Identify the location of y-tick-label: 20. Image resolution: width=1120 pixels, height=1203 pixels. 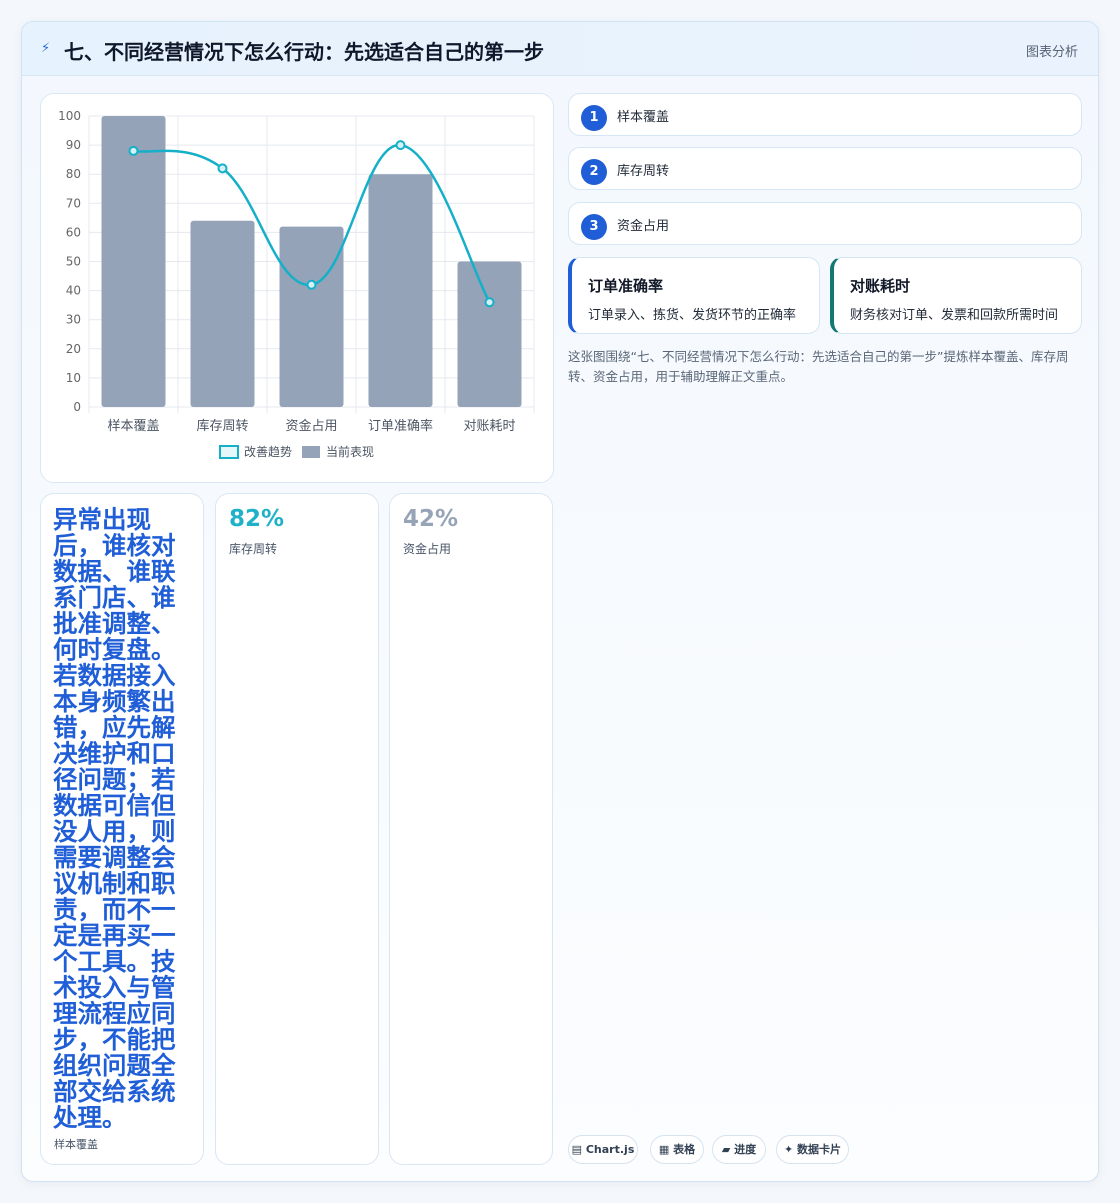
(73, 349).